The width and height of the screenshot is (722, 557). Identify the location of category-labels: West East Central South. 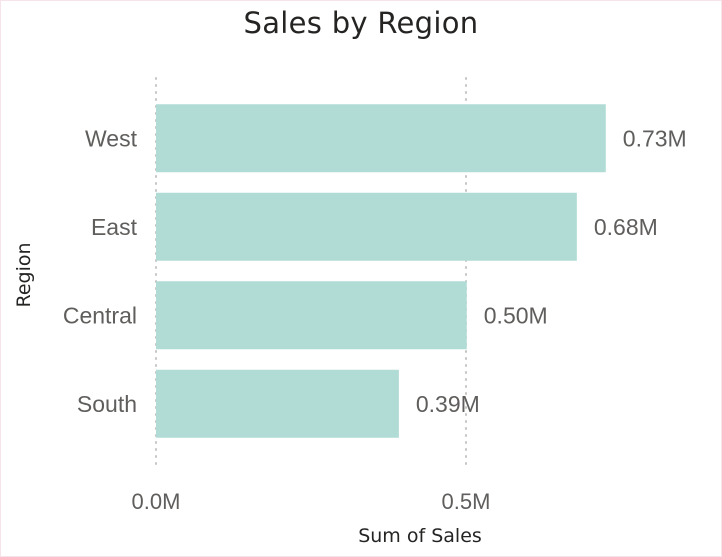
(100, 271).